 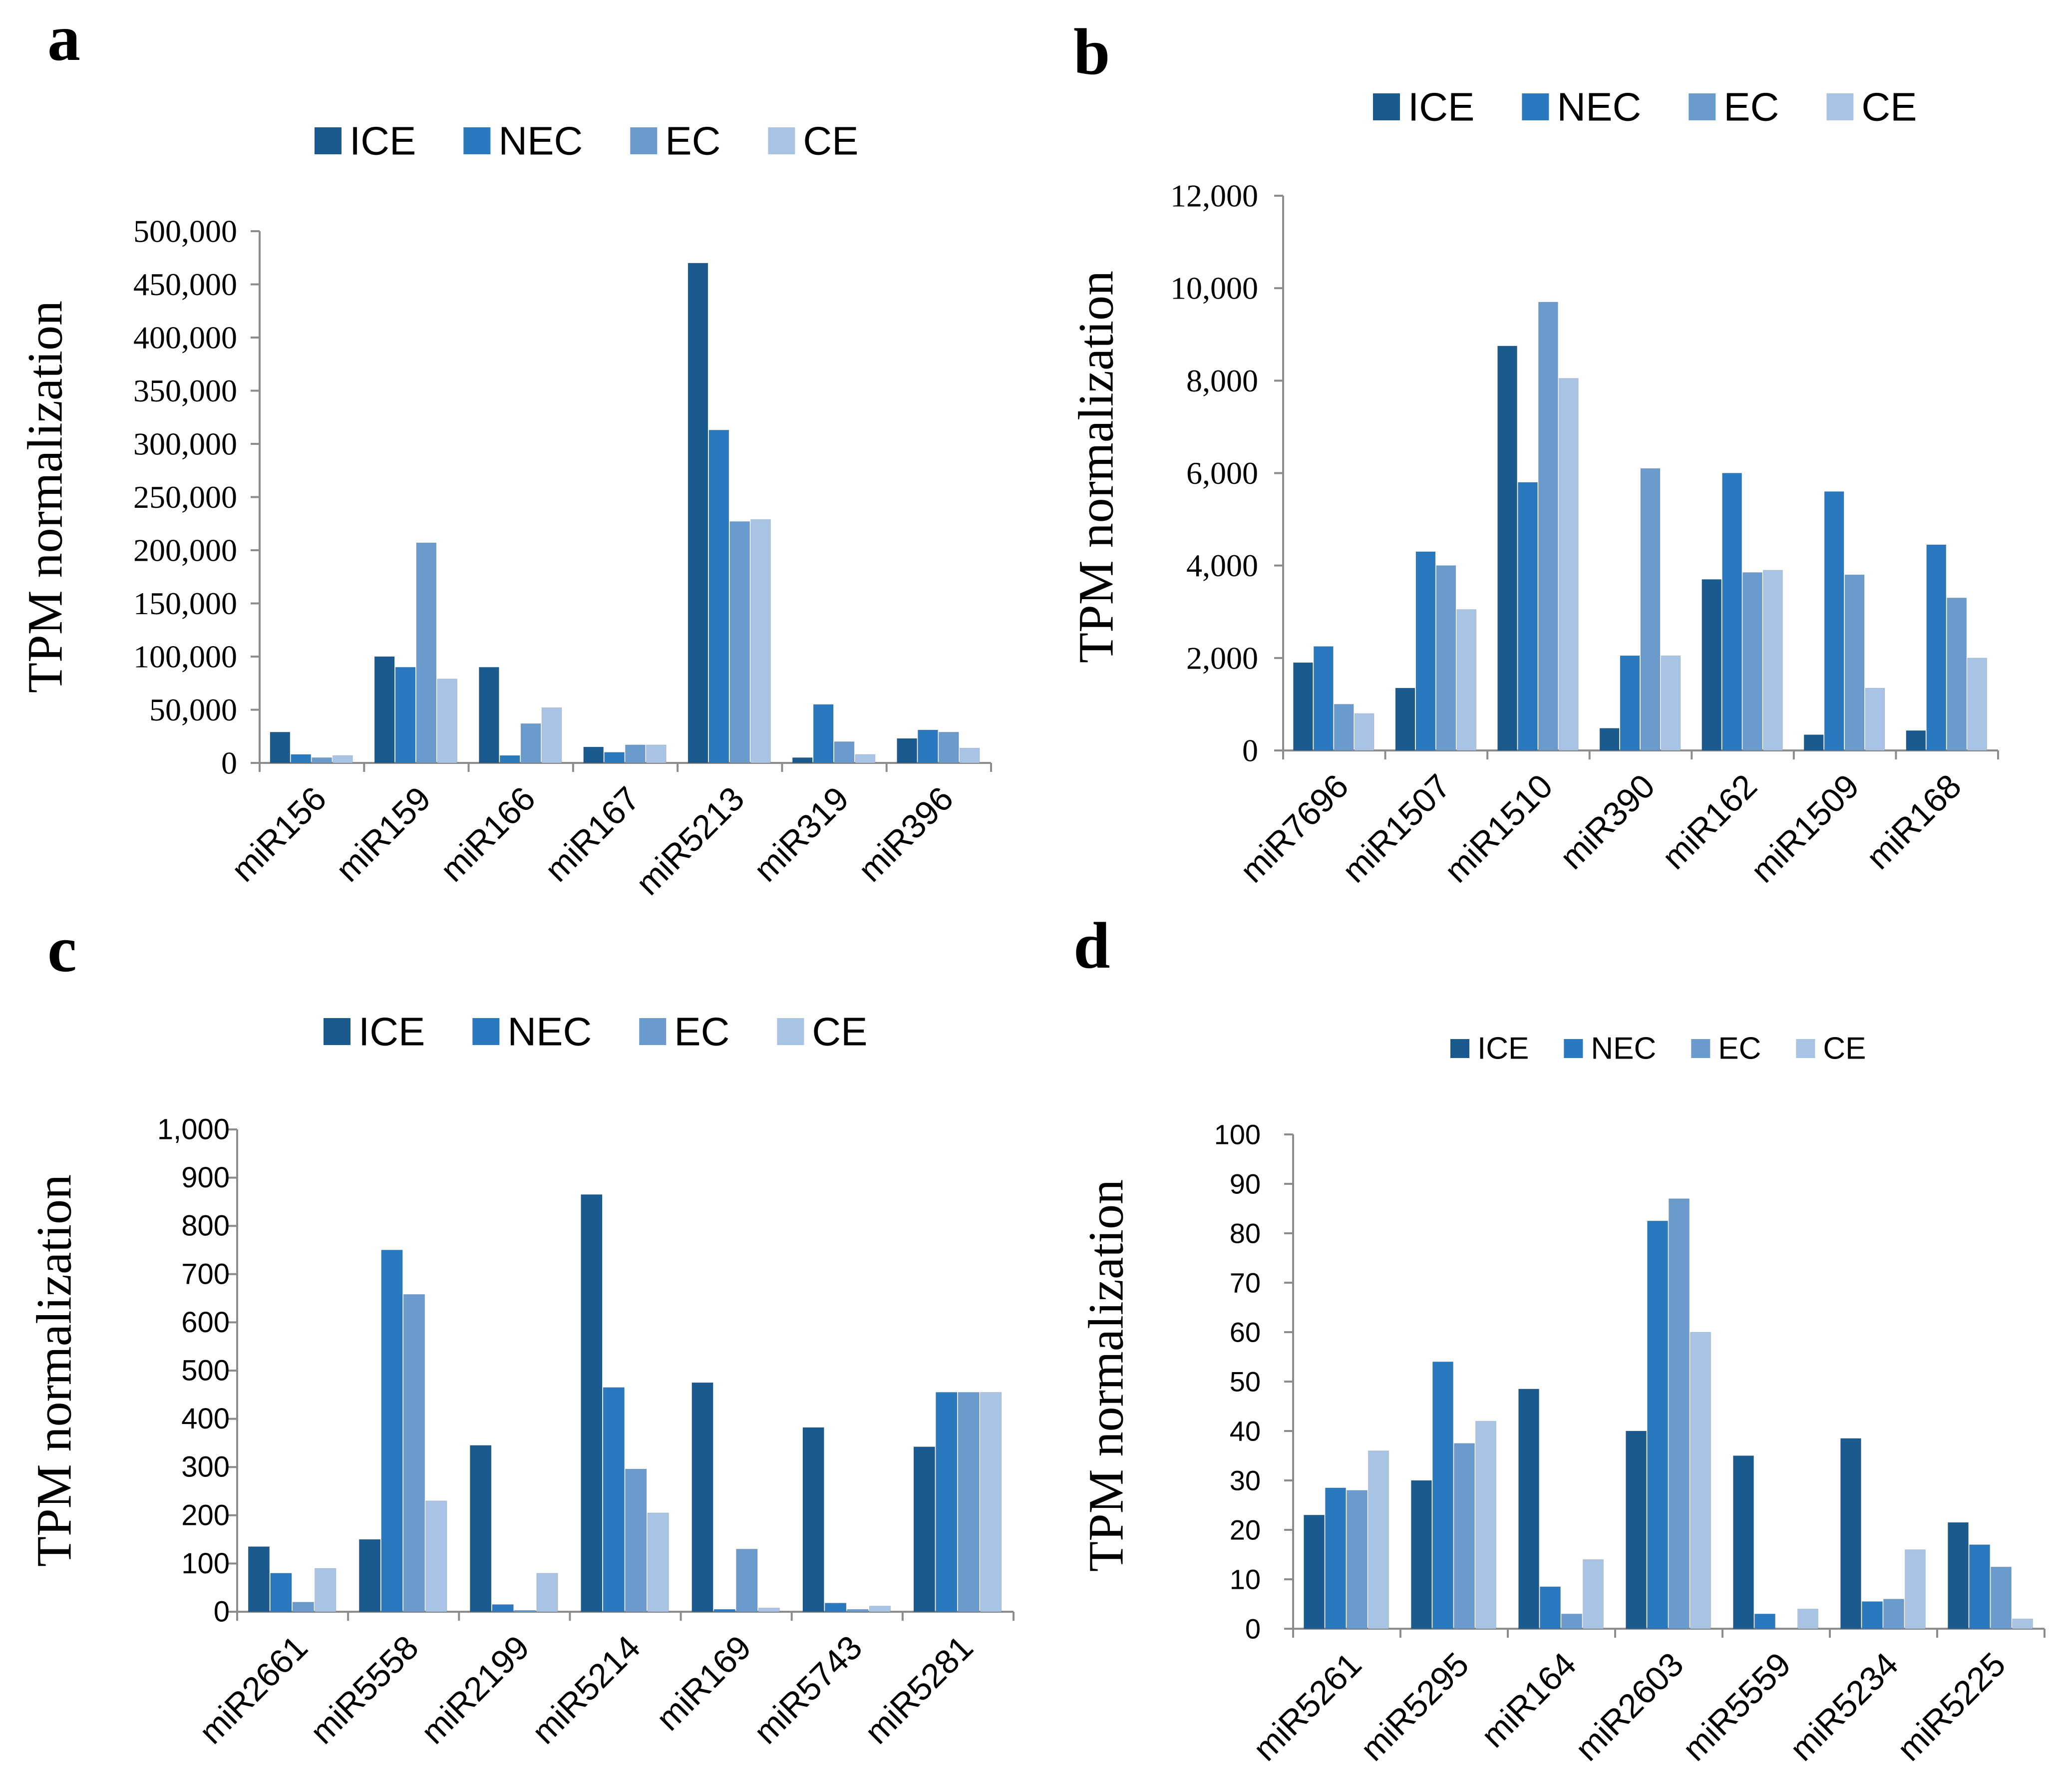 I want to click on bar-mir5743-nec, so click(x=835, y=1607).